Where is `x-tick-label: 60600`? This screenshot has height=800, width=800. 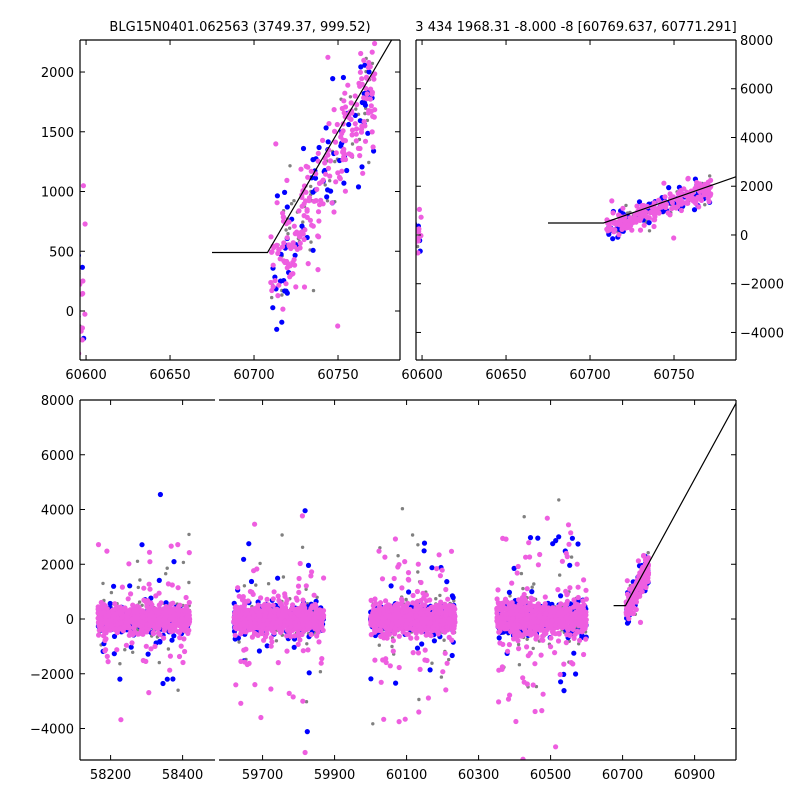
x-tick-label: 60600 is located at coordinates (421, 375).